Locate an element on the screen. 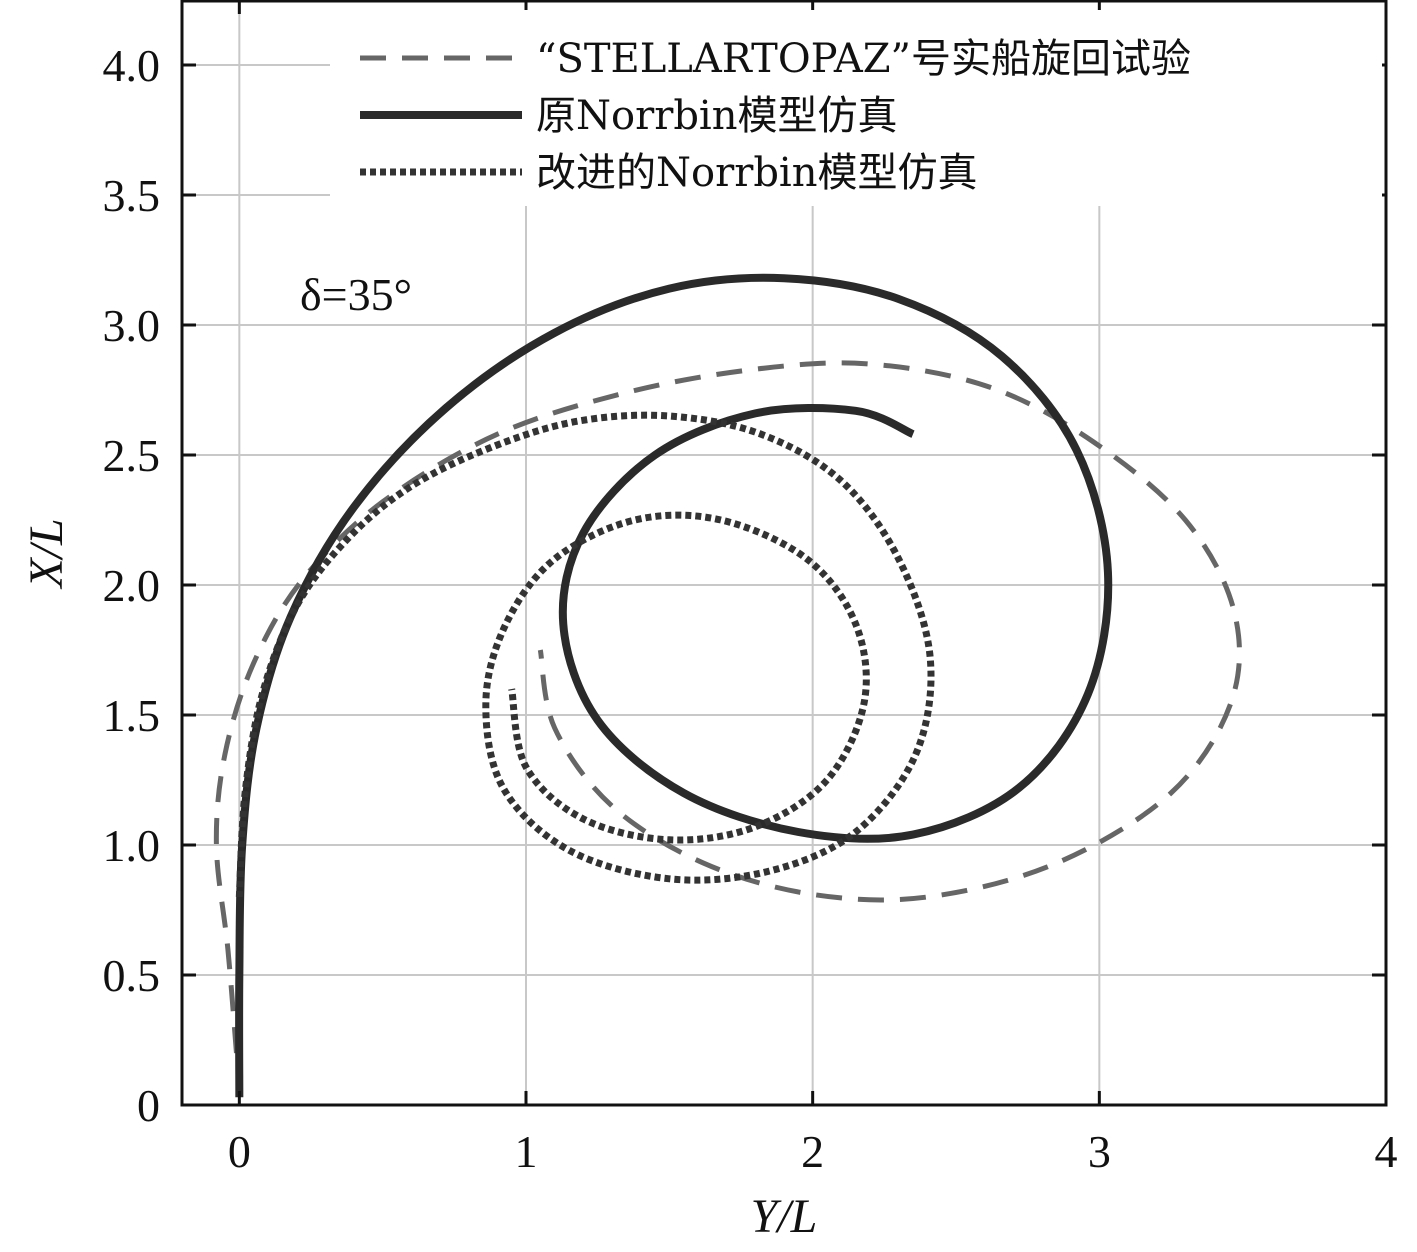  delta-annotation: δ=35° is located at coordinates (356, 294).